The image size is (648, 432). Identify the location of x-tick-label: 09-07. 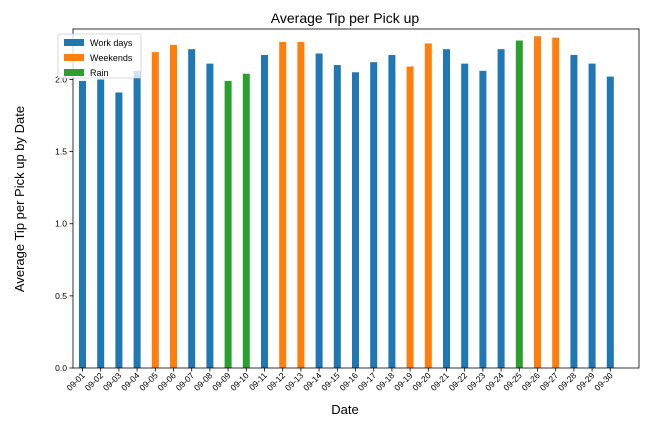
(185, 381).